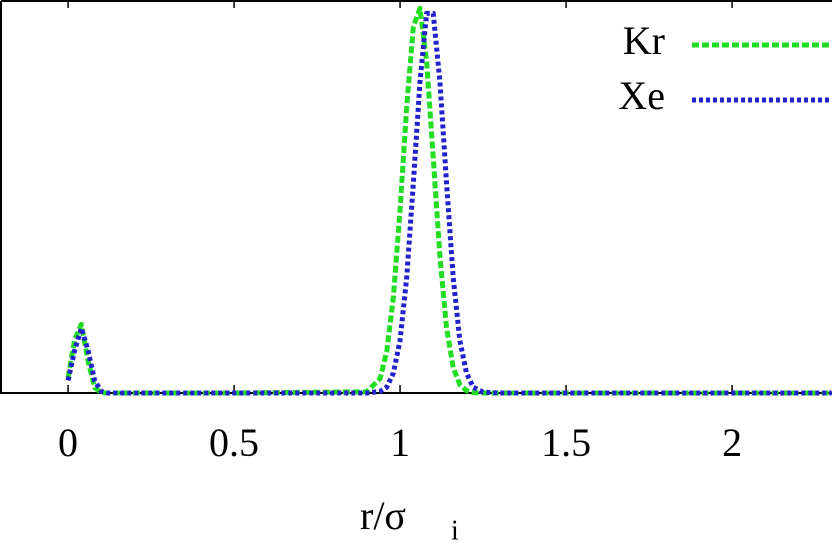 The height and width of the screenshot is (549, 832). Describe the element at coordinates (234, 442) in the screenshot. I see `x-tick-label: 0.5` at that location.